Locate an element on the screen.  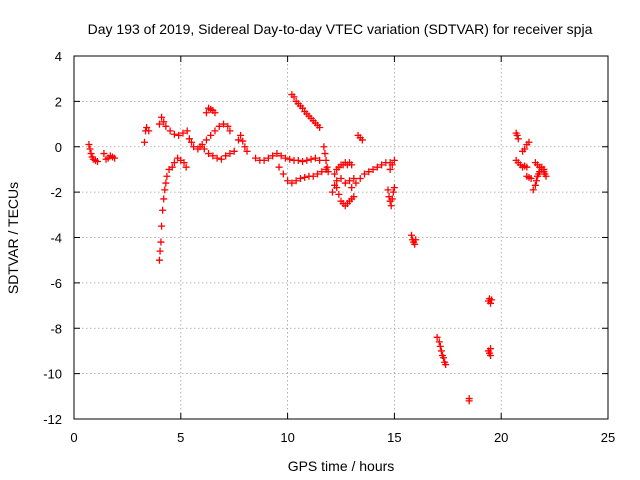
y-tick-label: -12 is located at coordinates (52, 419).